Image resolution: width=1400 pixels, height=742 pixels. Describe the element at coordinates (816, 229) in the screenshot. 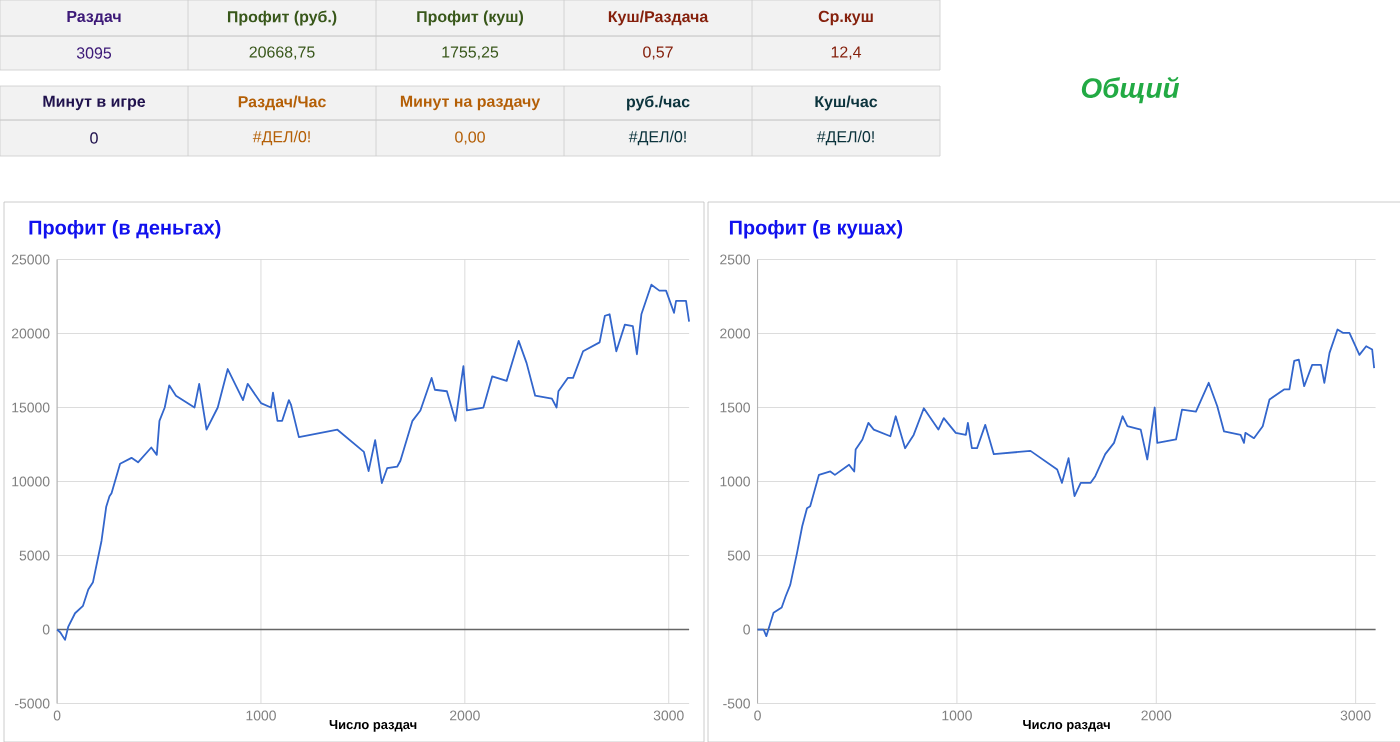

I see `chart-title: Профит (в кушах)` at that location.